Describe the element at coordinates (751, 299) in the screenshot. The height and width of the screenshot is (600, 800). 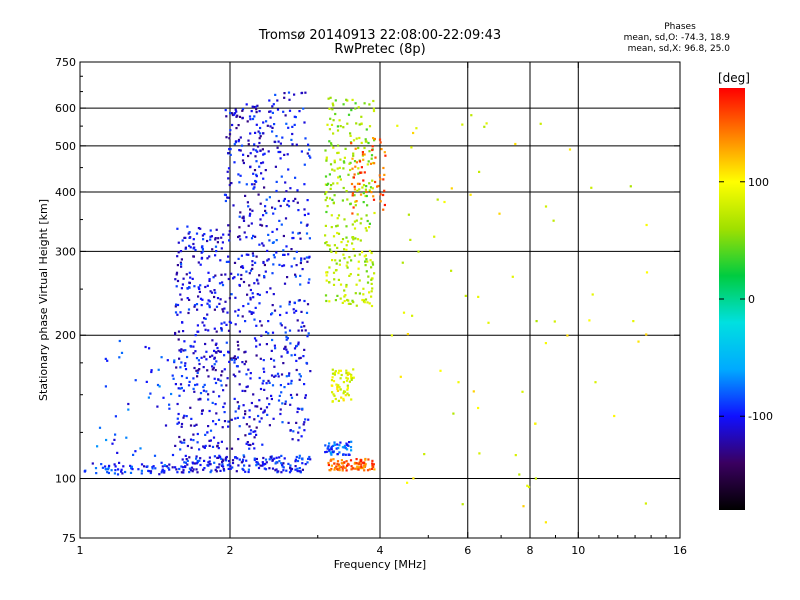
I see `colorbar-tick-label: 0` at that location.